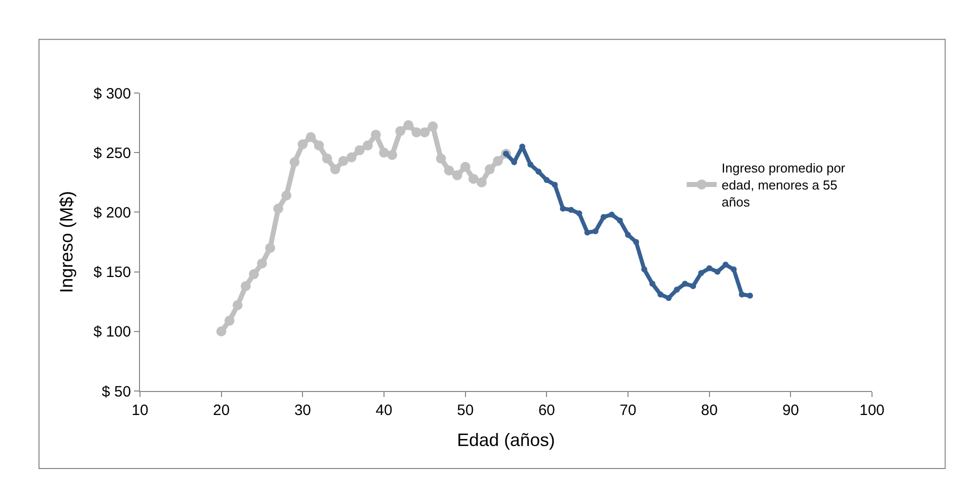 This screenshot has height=495, width=958. Describe the element at coordinates (66, 242) in the screenshot. I see `y-axis-title: Ingreso (M$)` at that location.